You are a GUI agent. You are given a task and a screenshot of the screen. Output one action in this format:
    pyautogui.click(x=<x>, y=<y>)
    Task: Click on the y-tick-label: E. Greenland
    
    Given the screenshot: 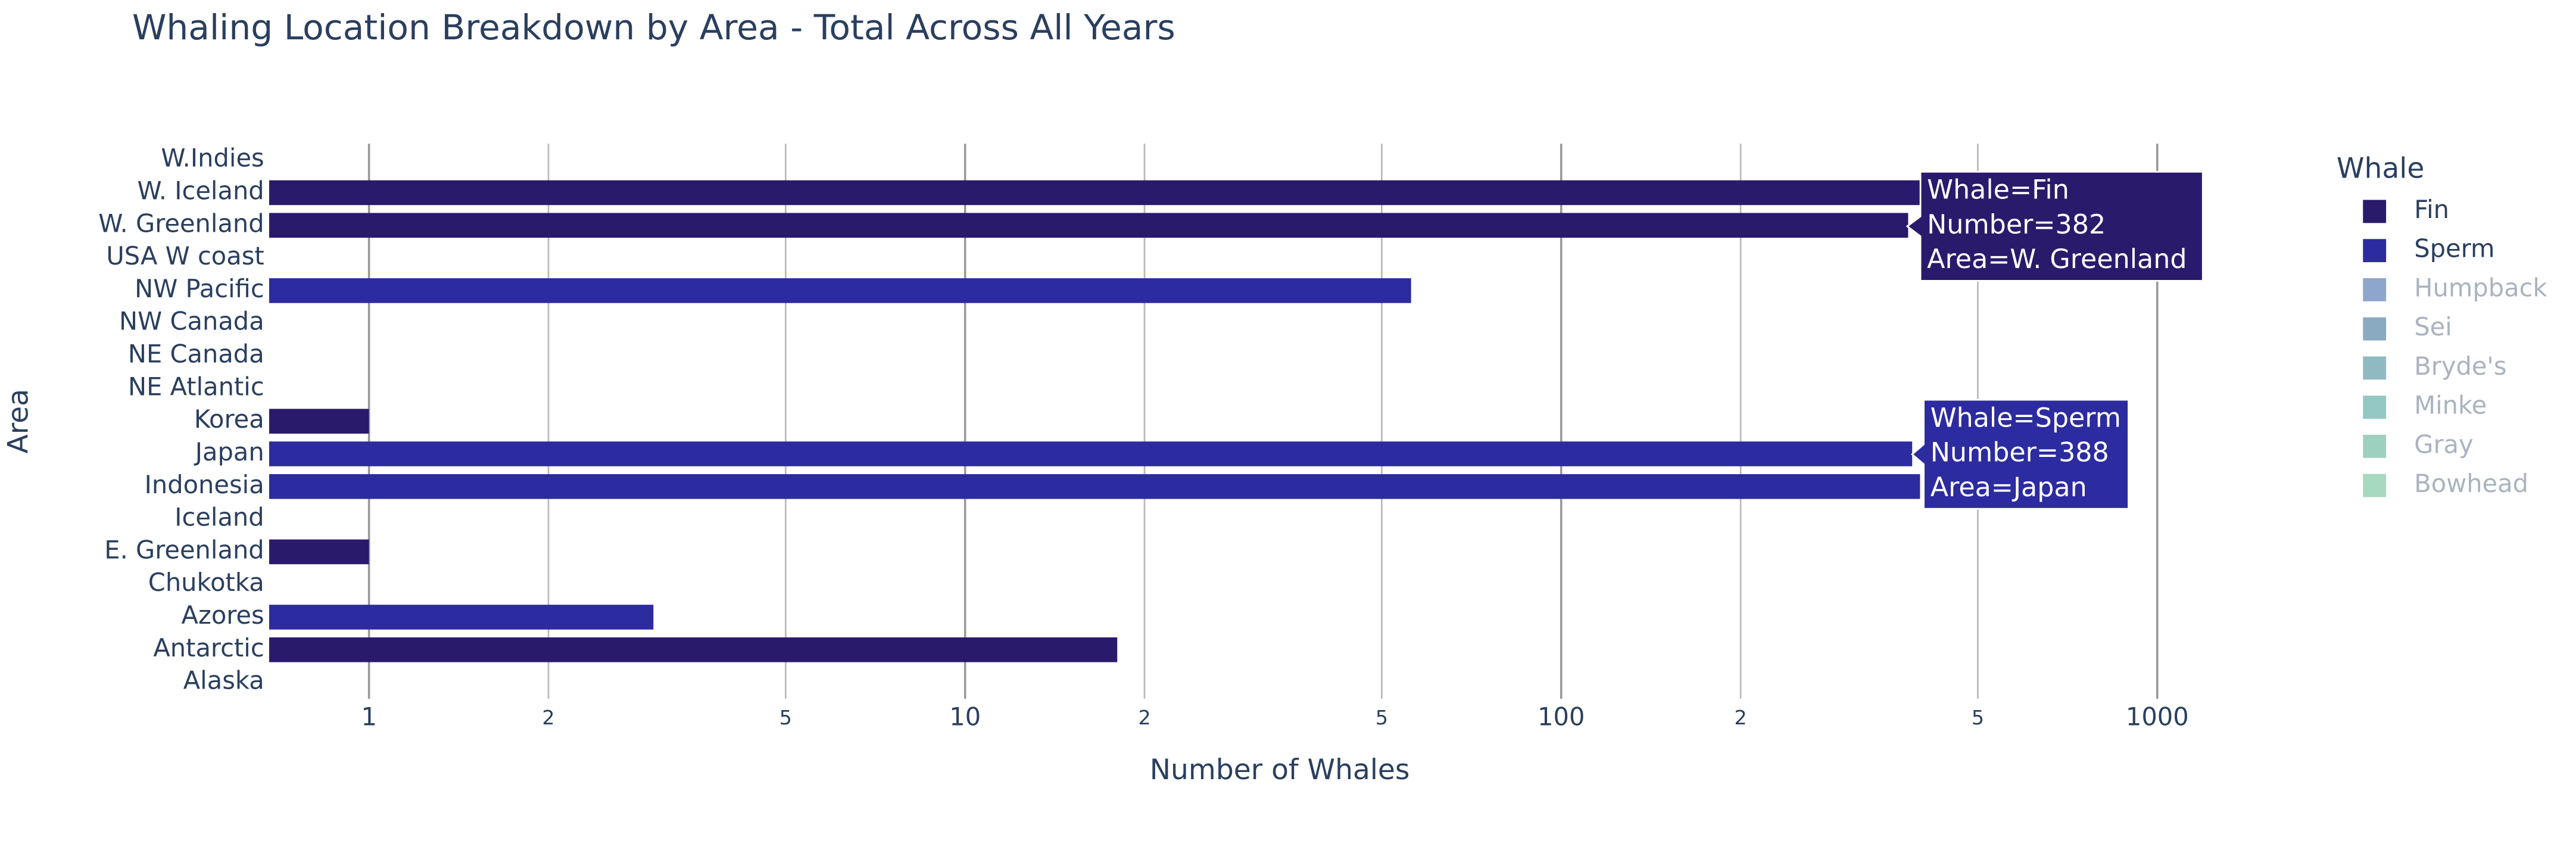 What is the action you would take?
    pyautogui.click(x=184, y=549)
    